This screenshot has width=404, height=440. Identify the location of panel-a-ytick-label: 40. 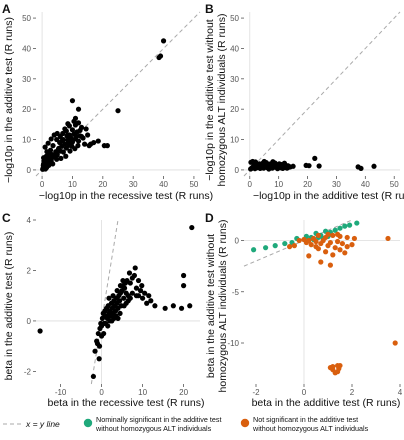
(26, 48).